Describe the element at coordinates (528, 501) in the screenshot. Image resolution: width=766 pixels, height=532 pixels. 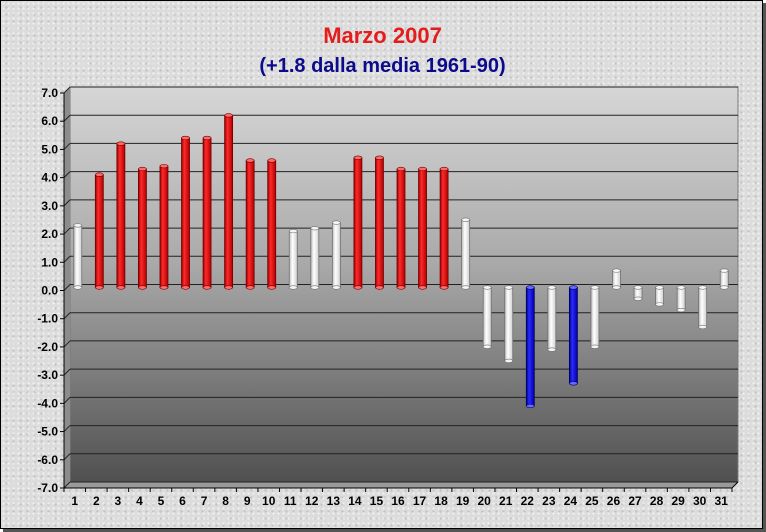
I see `x-tick-label: 22` at that location.